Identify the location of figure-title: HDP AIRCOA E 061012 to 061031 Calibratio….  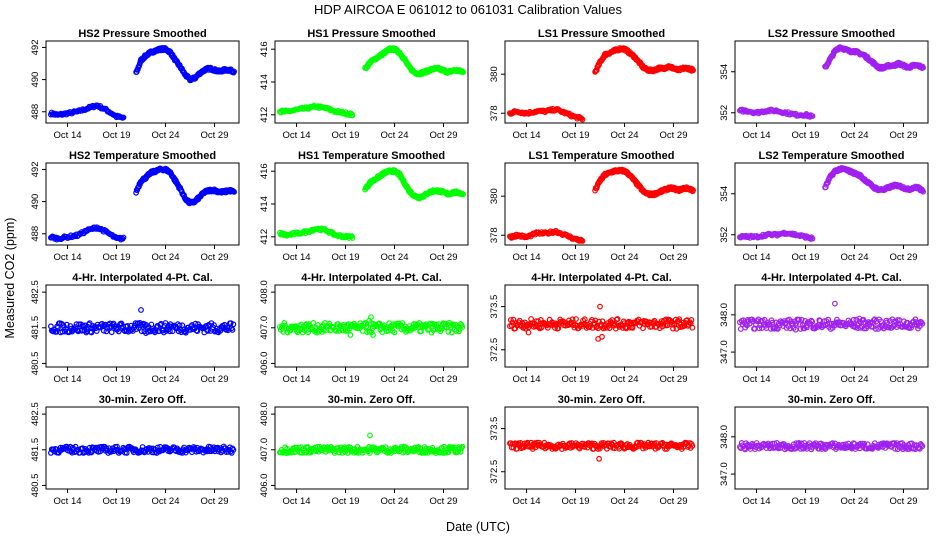
(468, 9).